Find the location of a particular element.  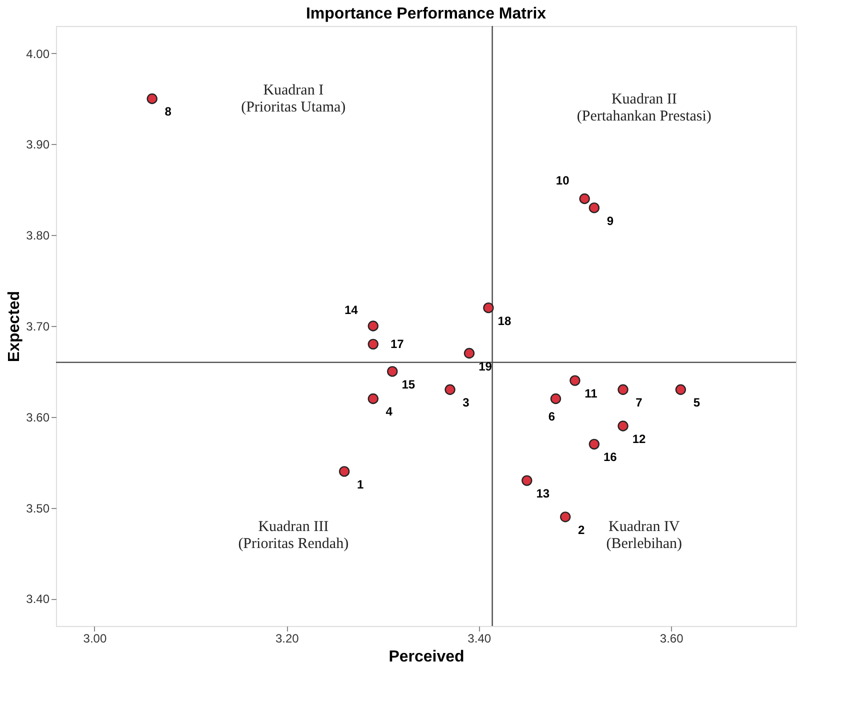

annotation: 2 is located at coordinates (582, 529).